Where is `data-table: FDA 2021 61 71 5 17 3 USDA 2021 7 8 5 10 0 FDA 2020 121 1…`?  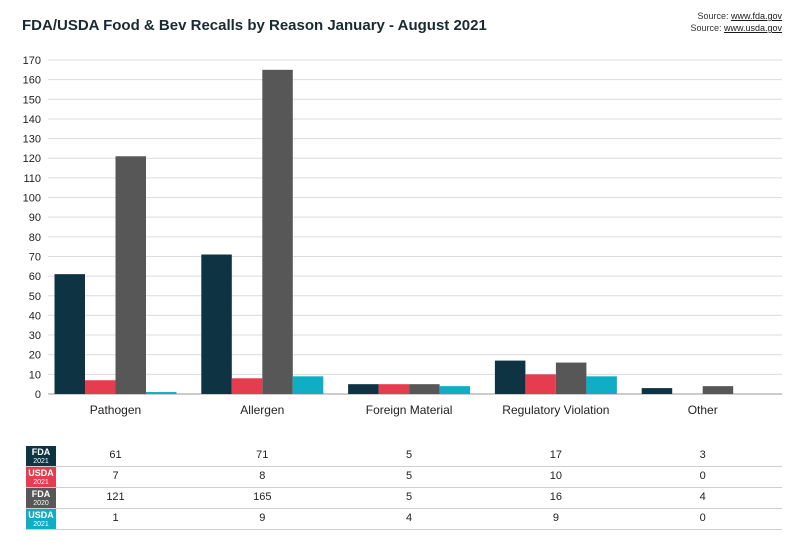 data-table: FDA 2021 61 71 5 17 3 USDA 2021 7 8 5 10 0 FDA 2020 121 1… is located at coordinates (404, 488).